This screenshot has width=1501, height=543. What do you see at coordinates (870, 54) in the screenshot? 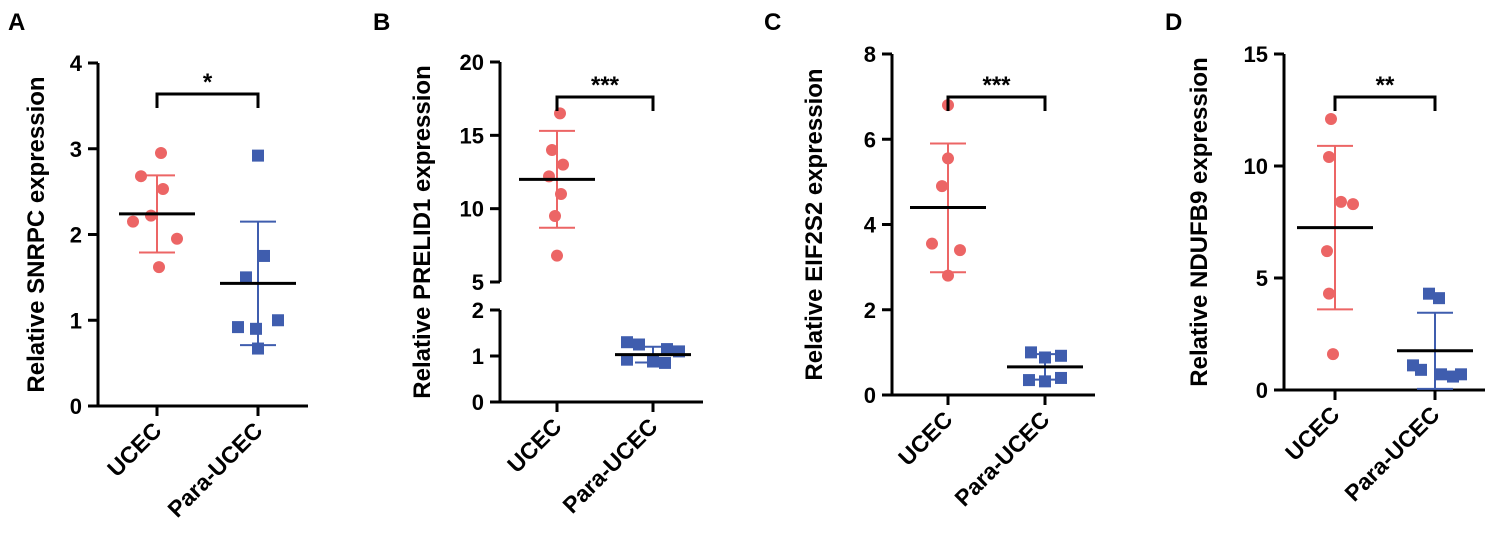
I see `y-tick-label: 8` at bounding box center [870, 54].